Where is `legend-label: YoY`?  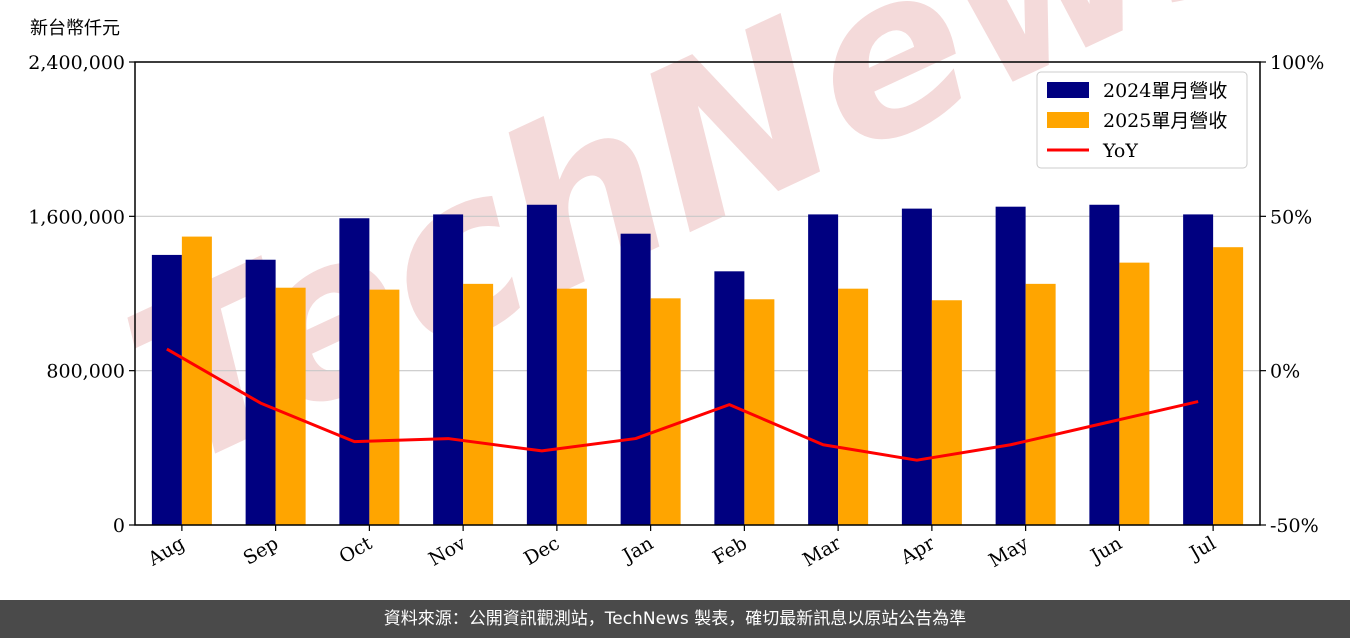
legend-label: YoY is located at coordinates (1120, 151).